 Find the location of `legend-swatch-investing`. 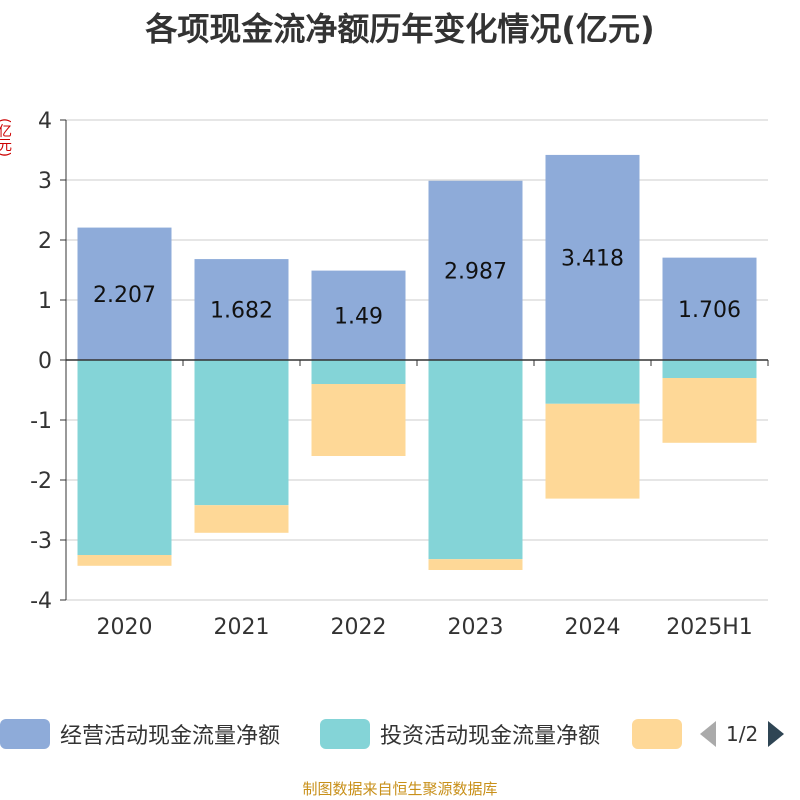

legend-swatch-investing is located at coordinates (345, 734).